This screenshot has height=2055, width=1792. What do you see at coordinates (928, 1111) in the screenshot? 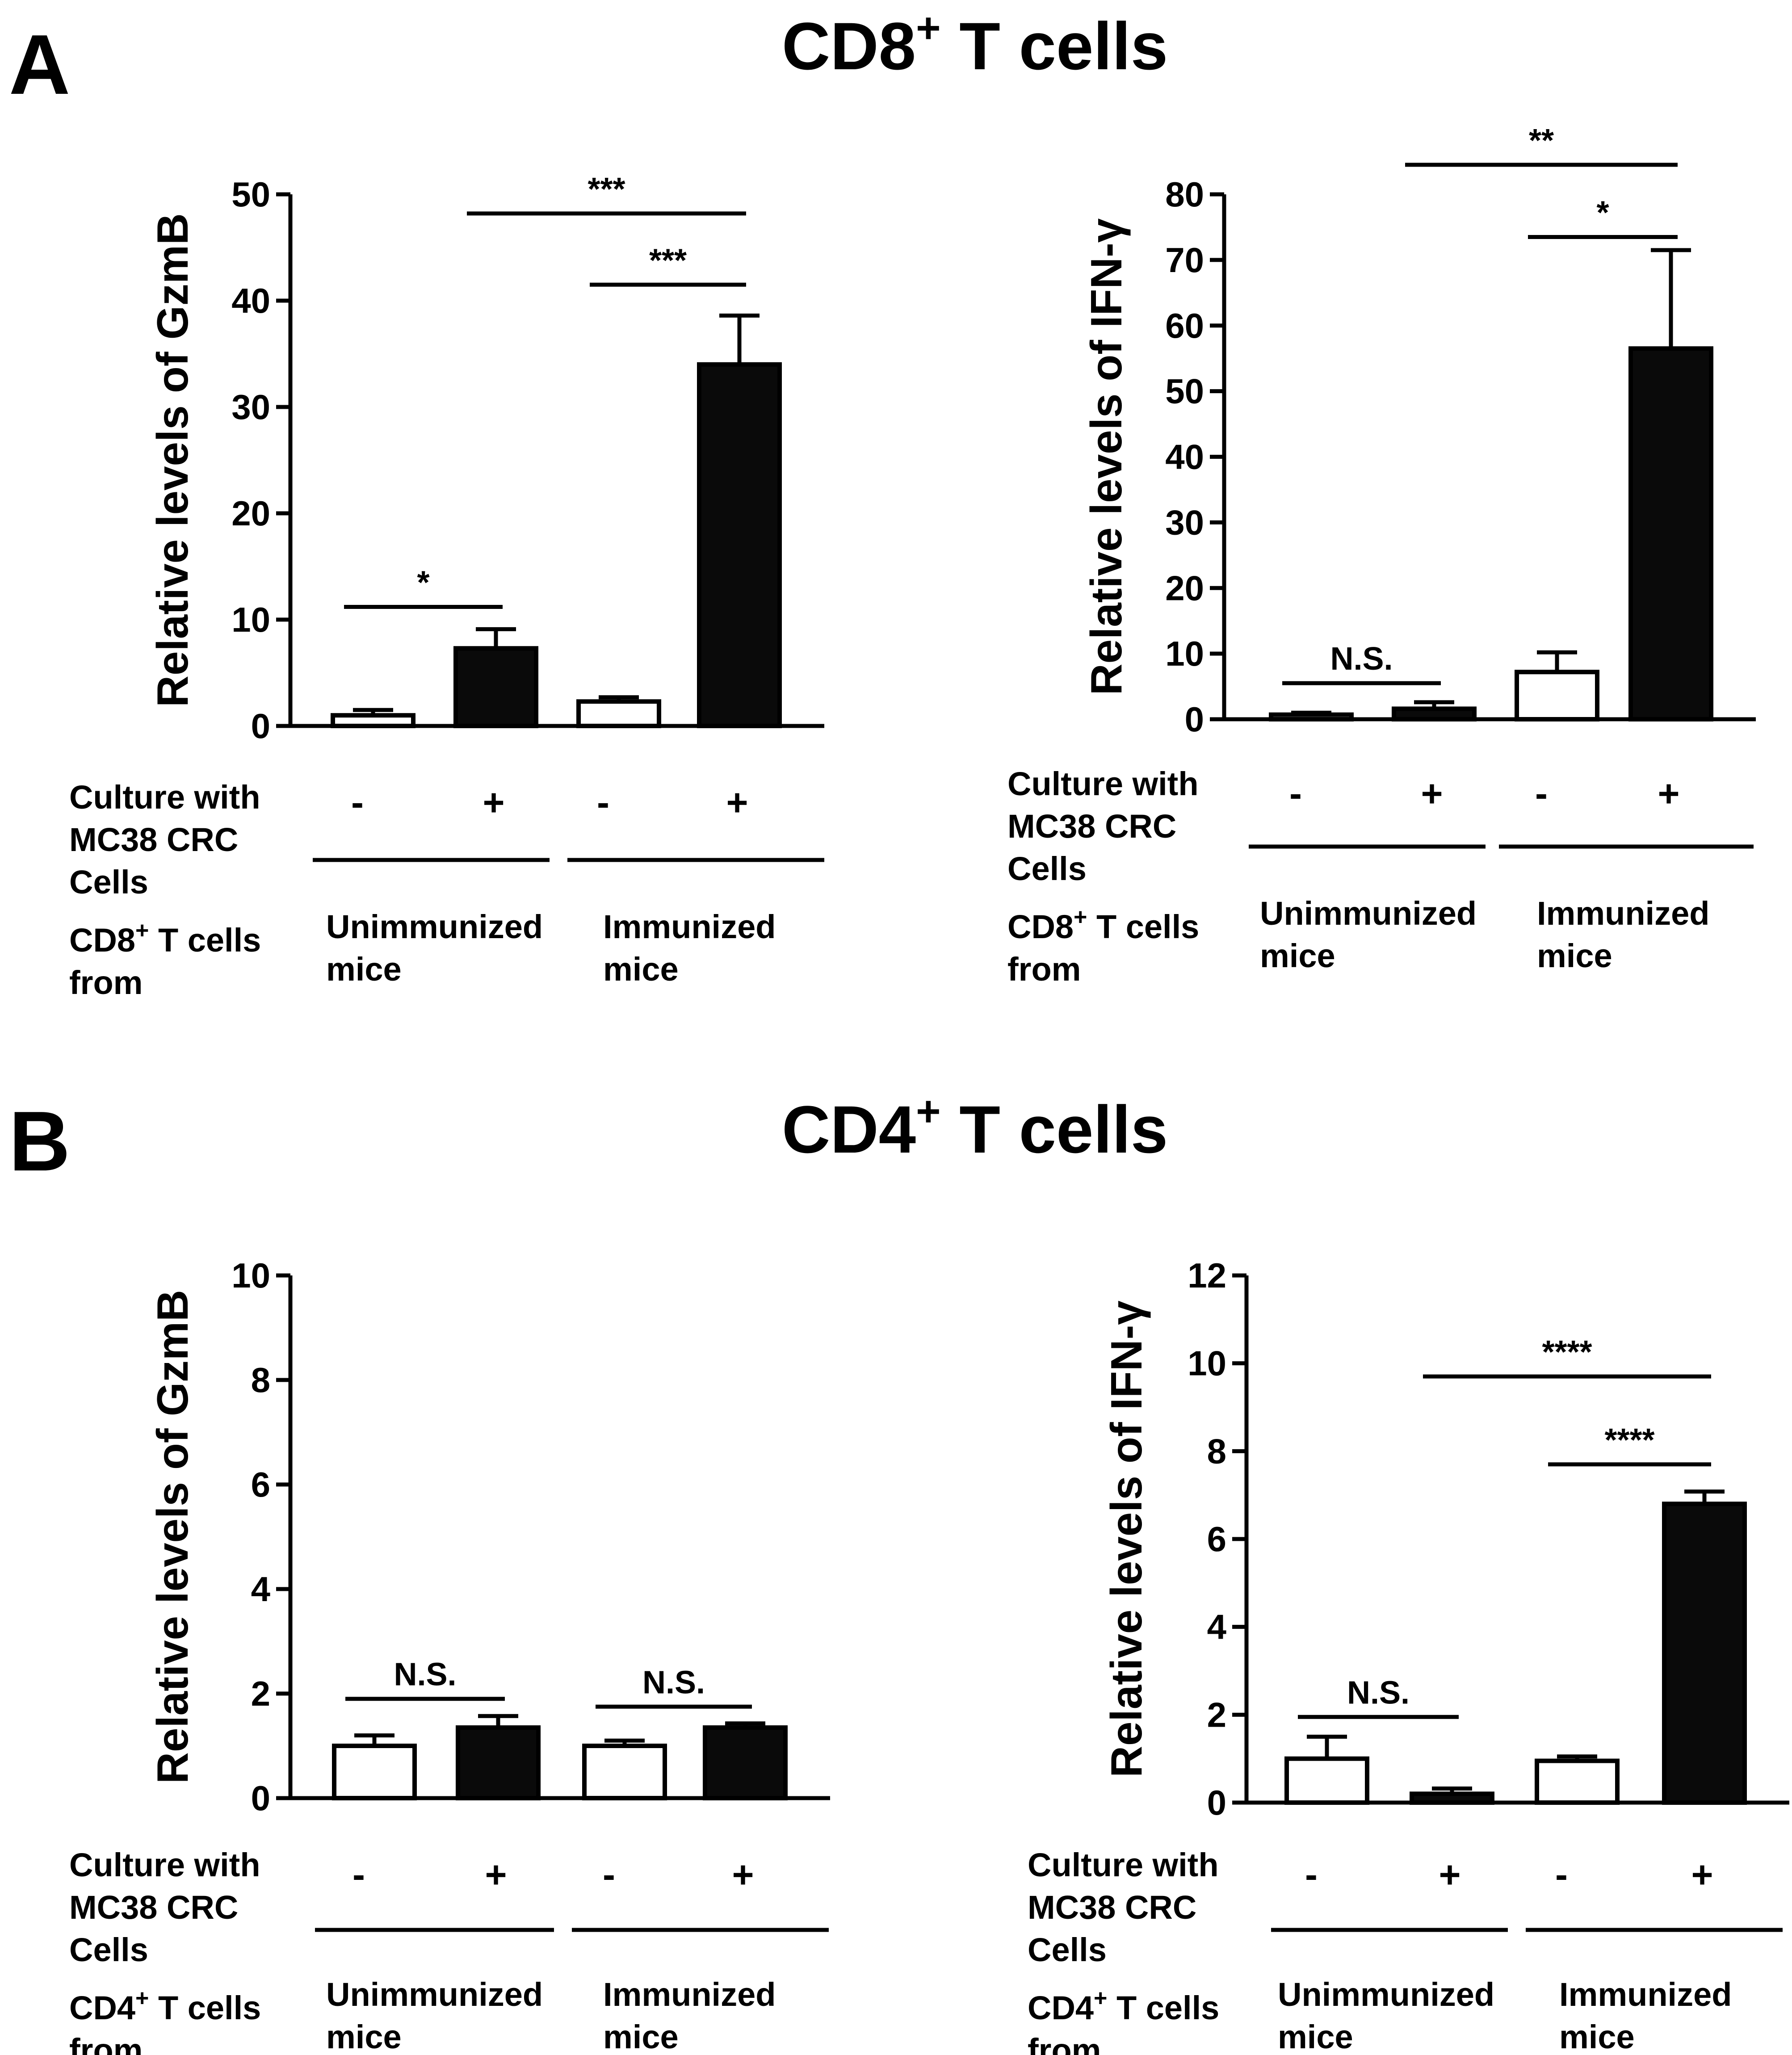
I see `panel-title-b-sup: +` at bounding box center [928, 1111].